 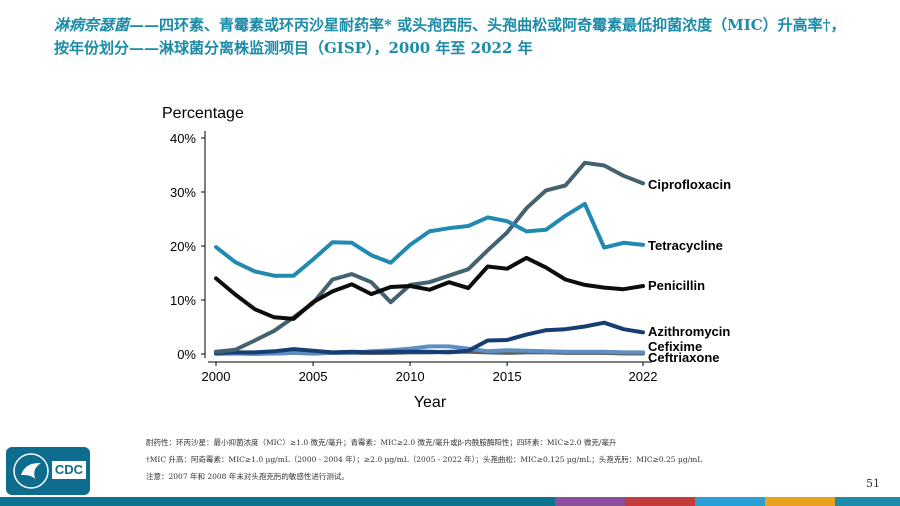 I want to click on series-line-azithromycin, so click(x=429, y=337).